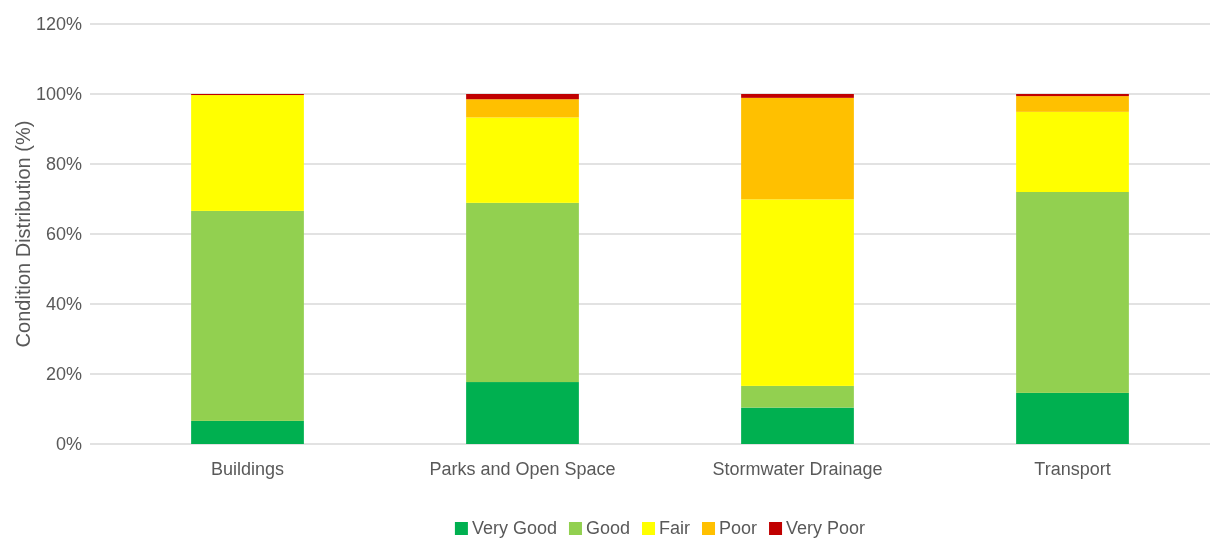 The height and width of the screenshot is (538, 1220). Describe the element at coordinates (797, 468) in the screenshot. I see `x-tick-label: Stormwater Drainage` at that location.